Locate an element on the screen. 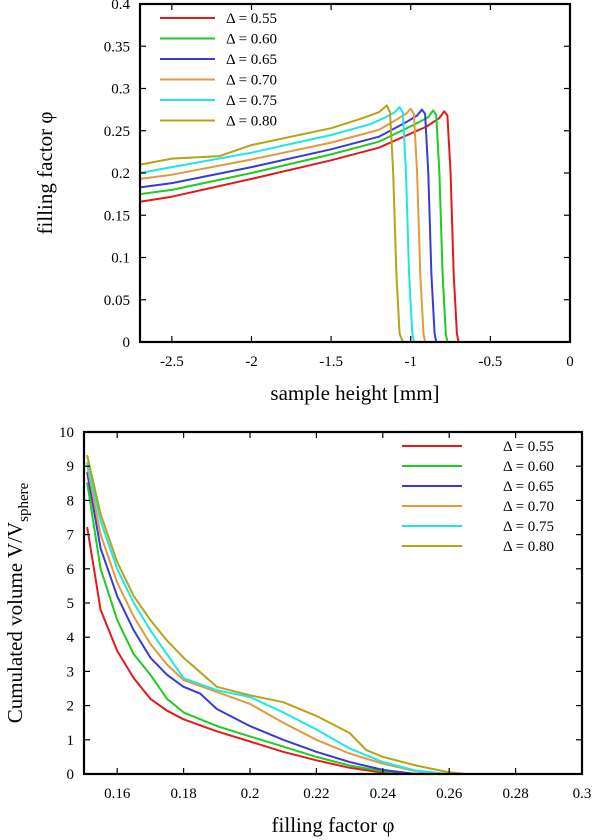 The height and width of the screenshot is (840, 598). top-x-axis-label: sample height [mm] is located at coordinates (354, 393).